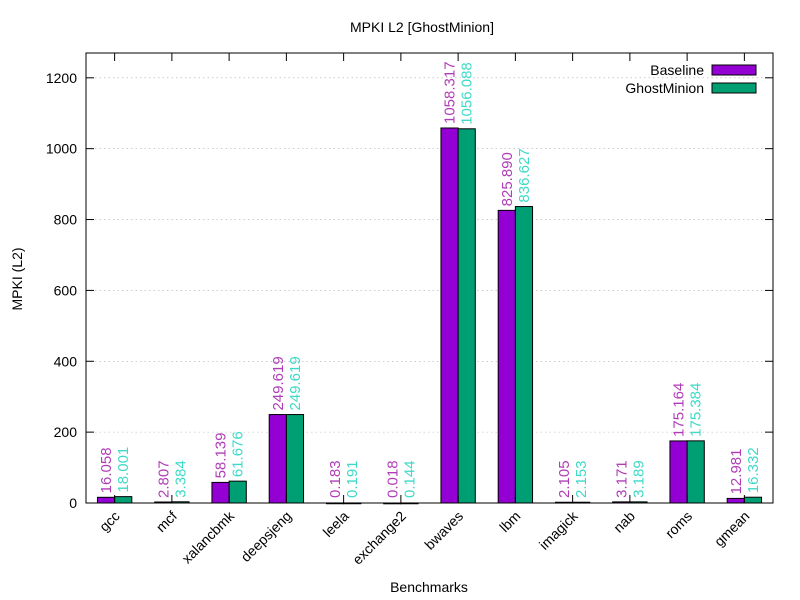  Describe the element at coordinates (732, 529) in the screenshot. I see `x-tick-label: gmean` at that location.